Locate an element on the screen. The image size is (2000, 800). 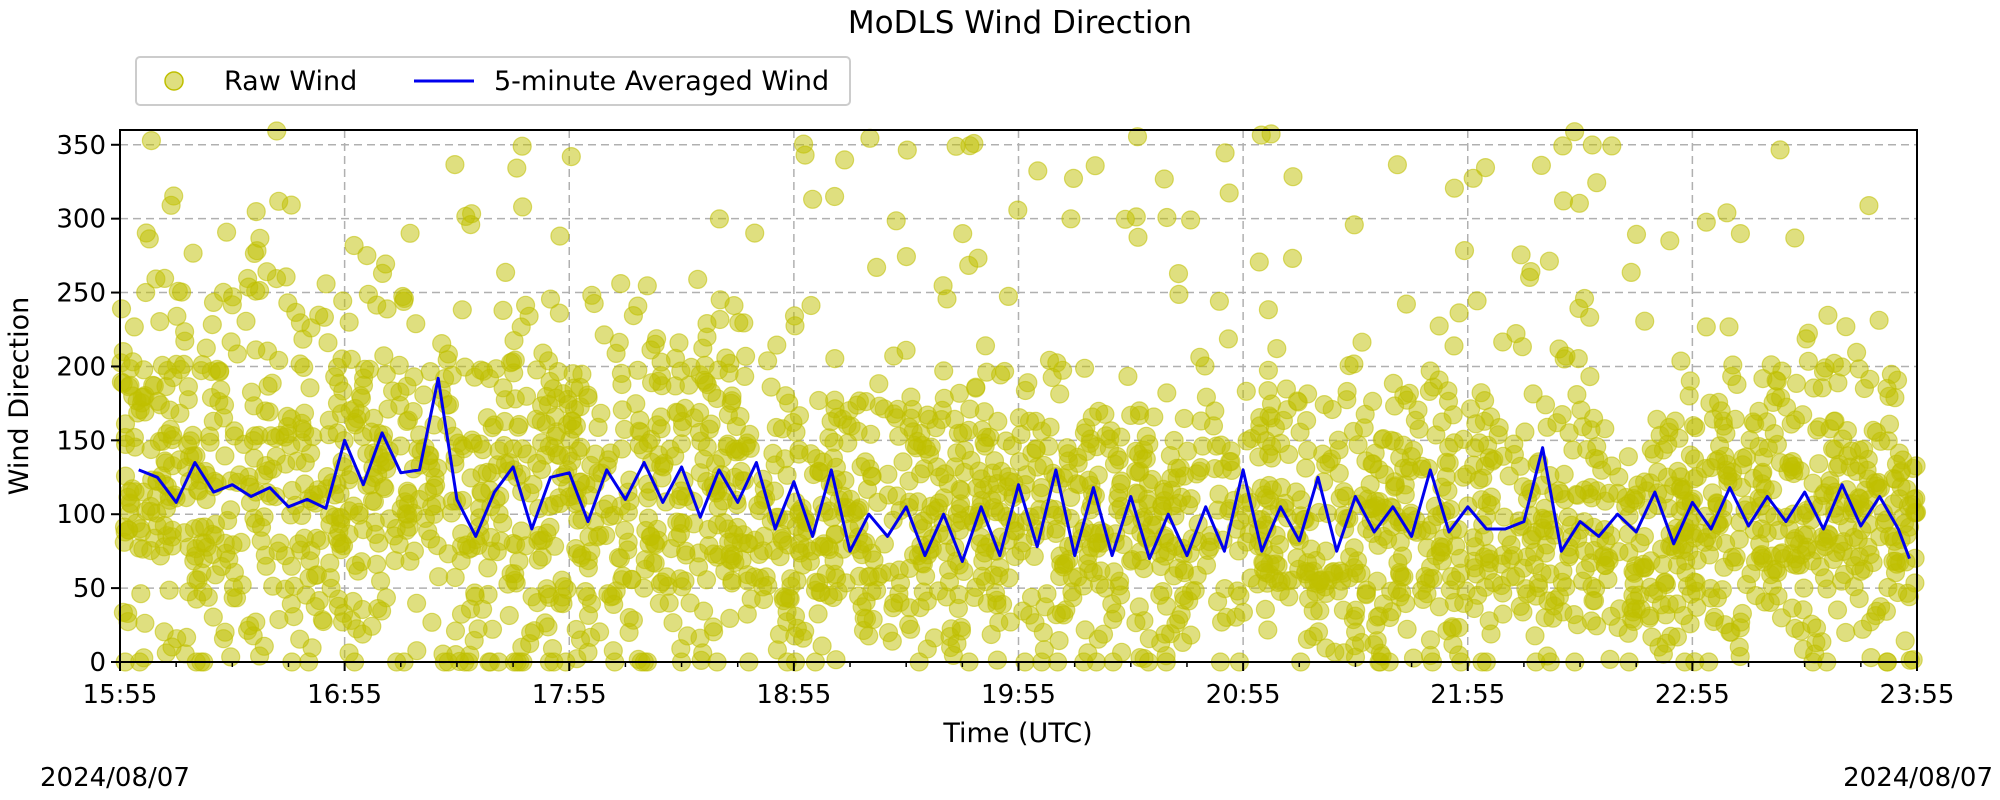
y-tick-label: 150 is located at coordinates (81, 441).